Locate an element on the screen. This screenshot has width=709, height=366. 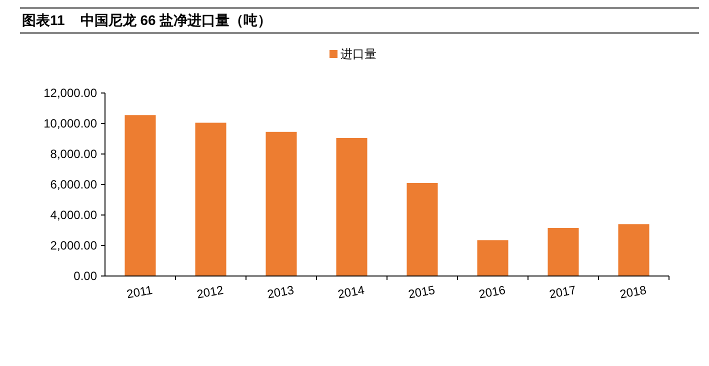
x-tick-label: 2012 is located at coordinates (210, 292).